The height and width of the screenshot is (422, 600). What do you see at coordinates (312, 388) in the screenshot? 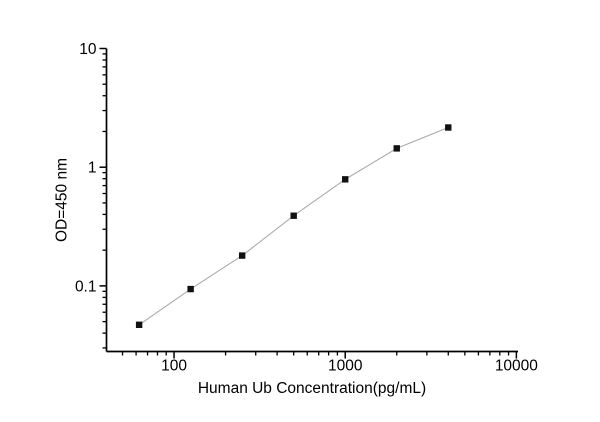
I see `x-axis-title: Human Ub Concentration(pg/mL)` at bounding box center [312, 388].